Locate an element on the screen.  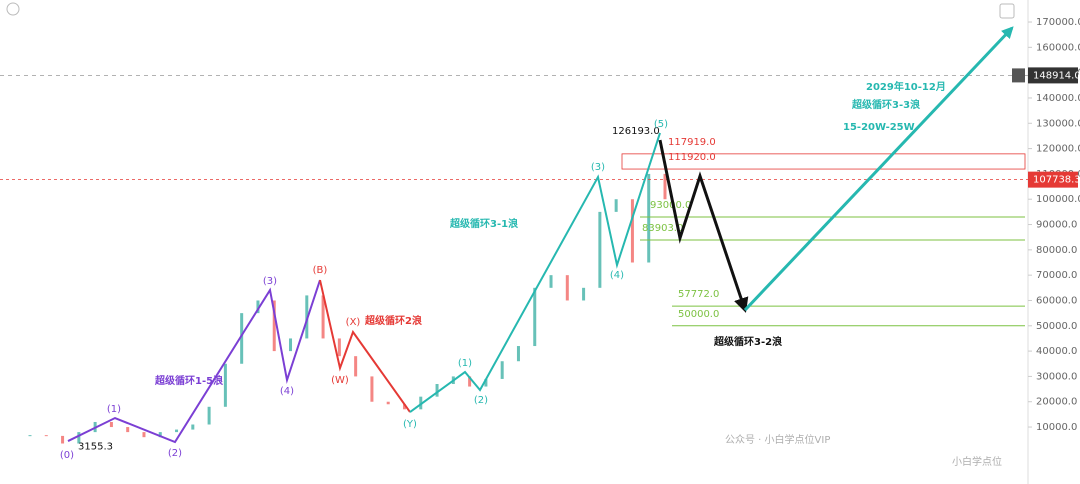
y-tick-label: 10000.0 is located at coordinates (1056, 427).